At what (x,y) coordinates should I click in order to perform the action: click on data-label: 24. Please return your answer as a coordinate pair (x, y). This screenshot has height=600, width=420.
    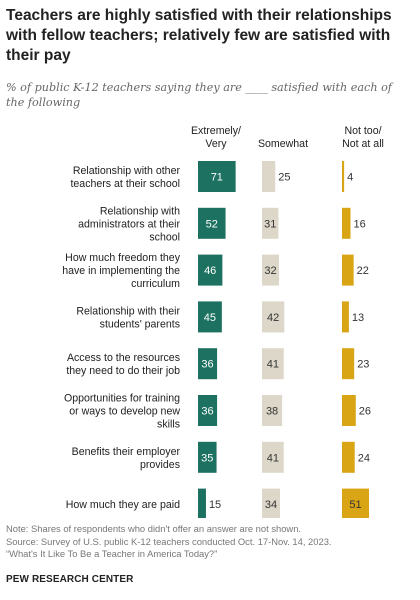
    Looking at the image, I should click on (364, 458).